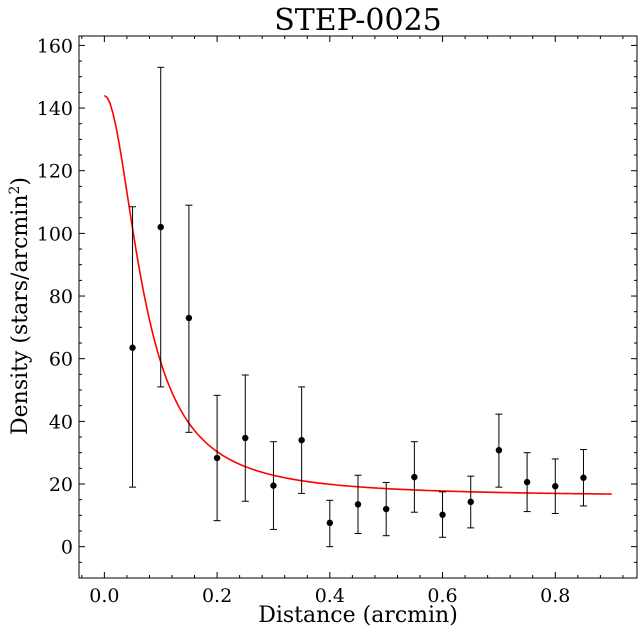  Describe the element at coordinates (555, 596) in the screenshot. I see `x-tick-label: 0.8` at that location.